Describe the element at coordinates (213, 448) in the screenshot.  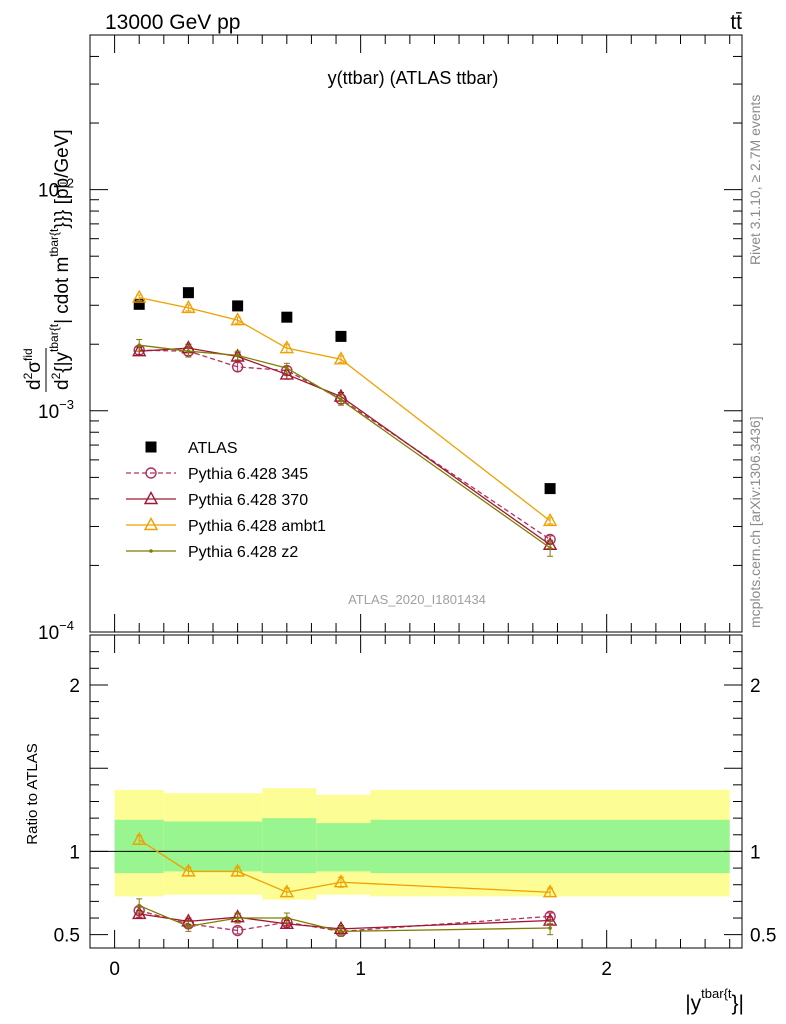
I see `legend-atlas-label: ATLAS` at that location.